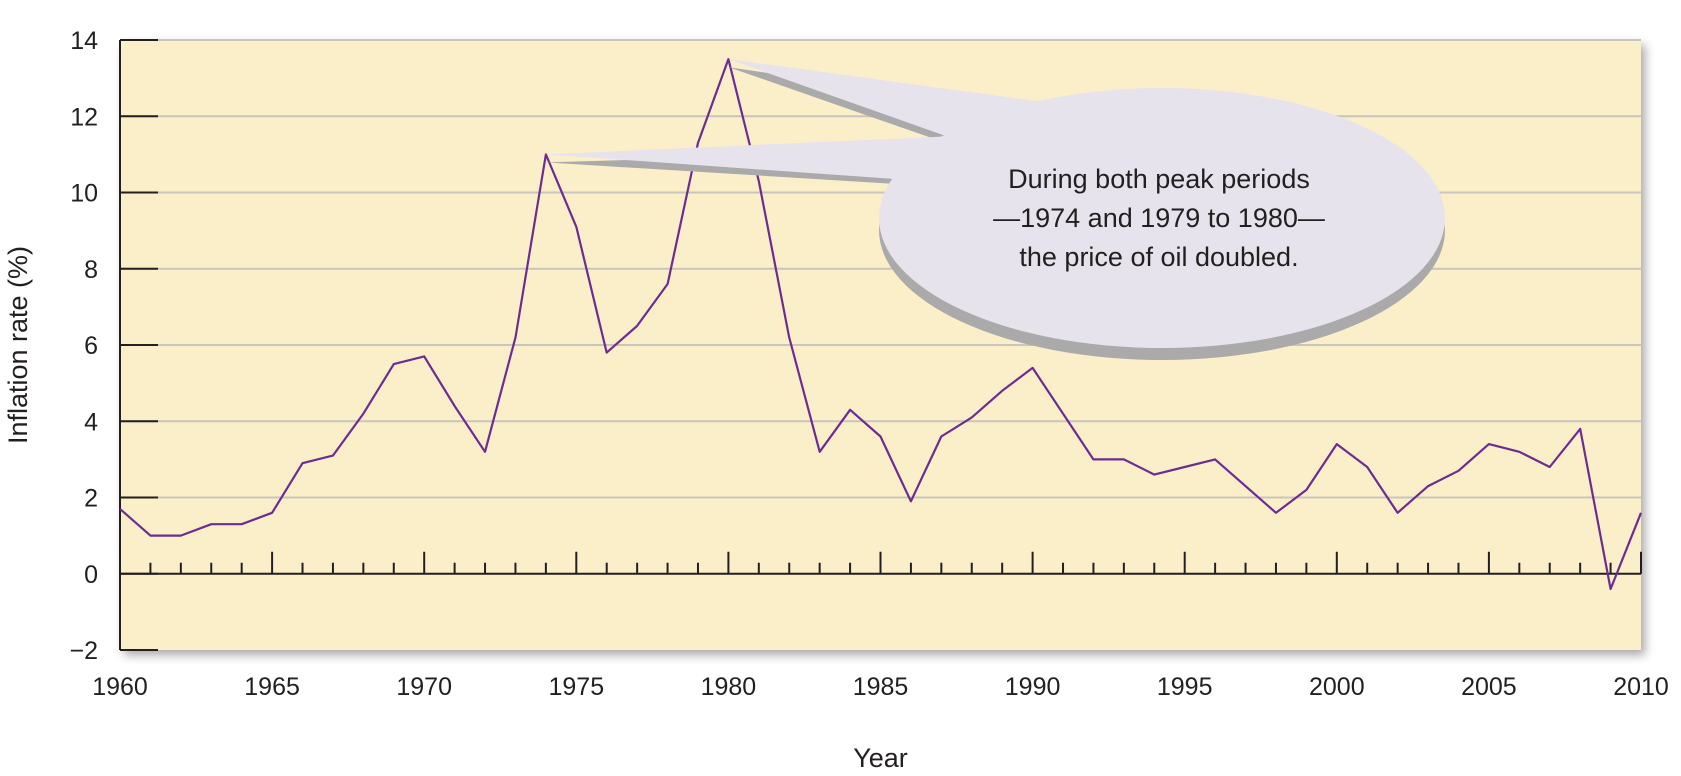  What do you see at coordinates (1641, 687) in the screenshot?
I see `x-tick-label: 2010` at bounding box center [1641, 687].